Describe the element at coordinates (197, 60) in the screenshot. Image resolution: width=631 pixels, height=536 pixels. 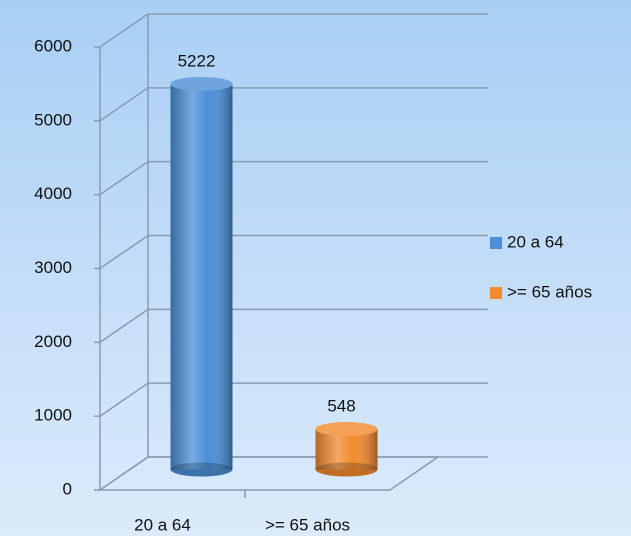
I see `data-label: 5222` at that location.